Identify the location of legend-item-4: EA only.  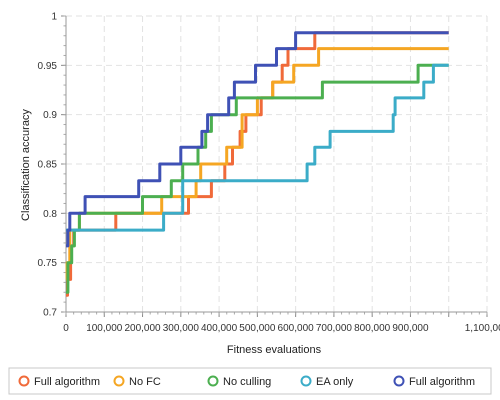
(327, 381).